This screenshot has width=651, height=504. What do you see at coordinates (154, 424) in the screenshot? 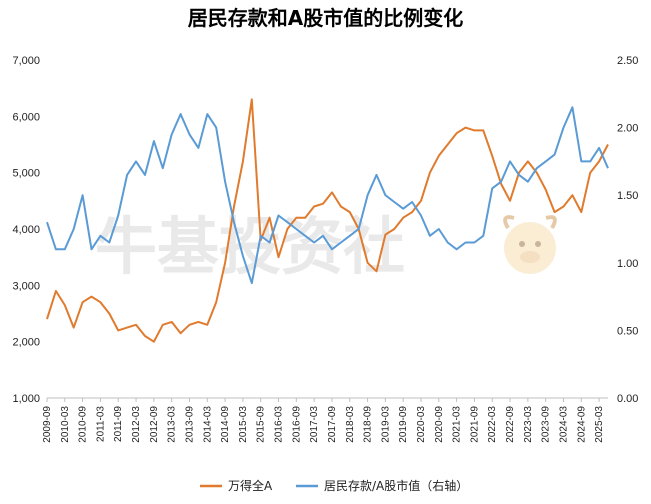
I see `x-tick-label: 2012-09` at bounding box center [154, 424].